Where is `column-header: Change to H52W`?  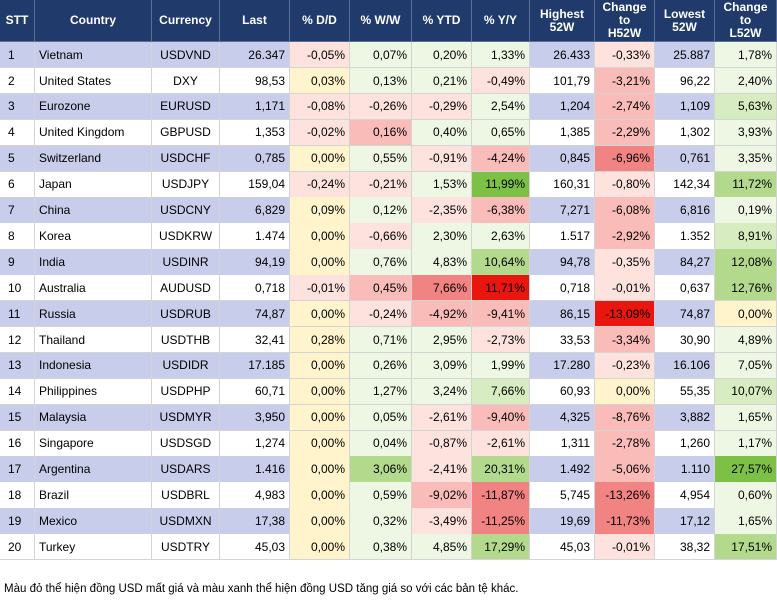
column-header: Change to H52W is located at coordinates (625, 21).